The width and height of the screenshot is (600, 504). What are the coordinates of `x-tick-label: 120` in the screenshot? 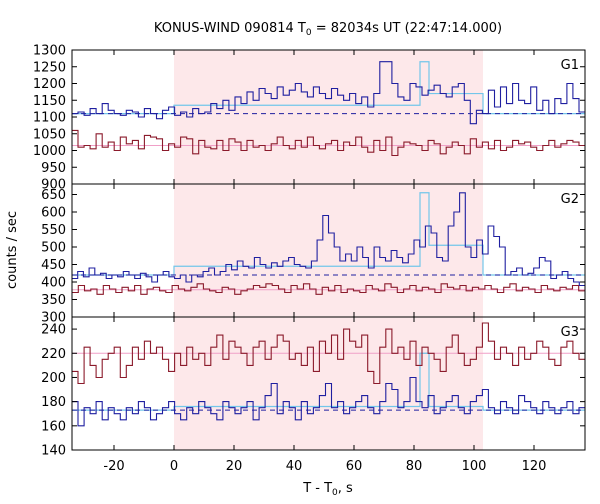 It's located at (534, 466).